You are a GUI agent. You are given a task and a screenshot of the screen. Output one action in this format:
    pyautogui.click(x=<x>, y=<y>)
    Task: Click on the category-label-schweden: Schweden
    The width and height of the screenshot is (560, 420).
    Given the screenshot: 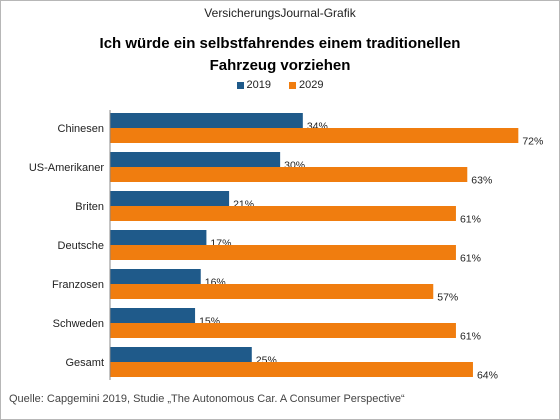 What is the action you would take?
    pyautogui.click(x=78, y=324)
    